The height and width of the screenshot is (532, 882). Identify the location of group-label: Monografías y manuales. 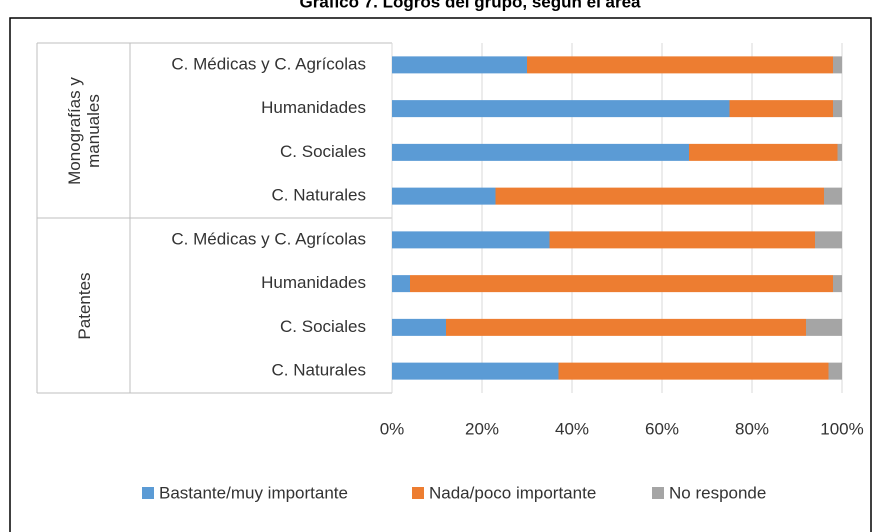
(84, 130).